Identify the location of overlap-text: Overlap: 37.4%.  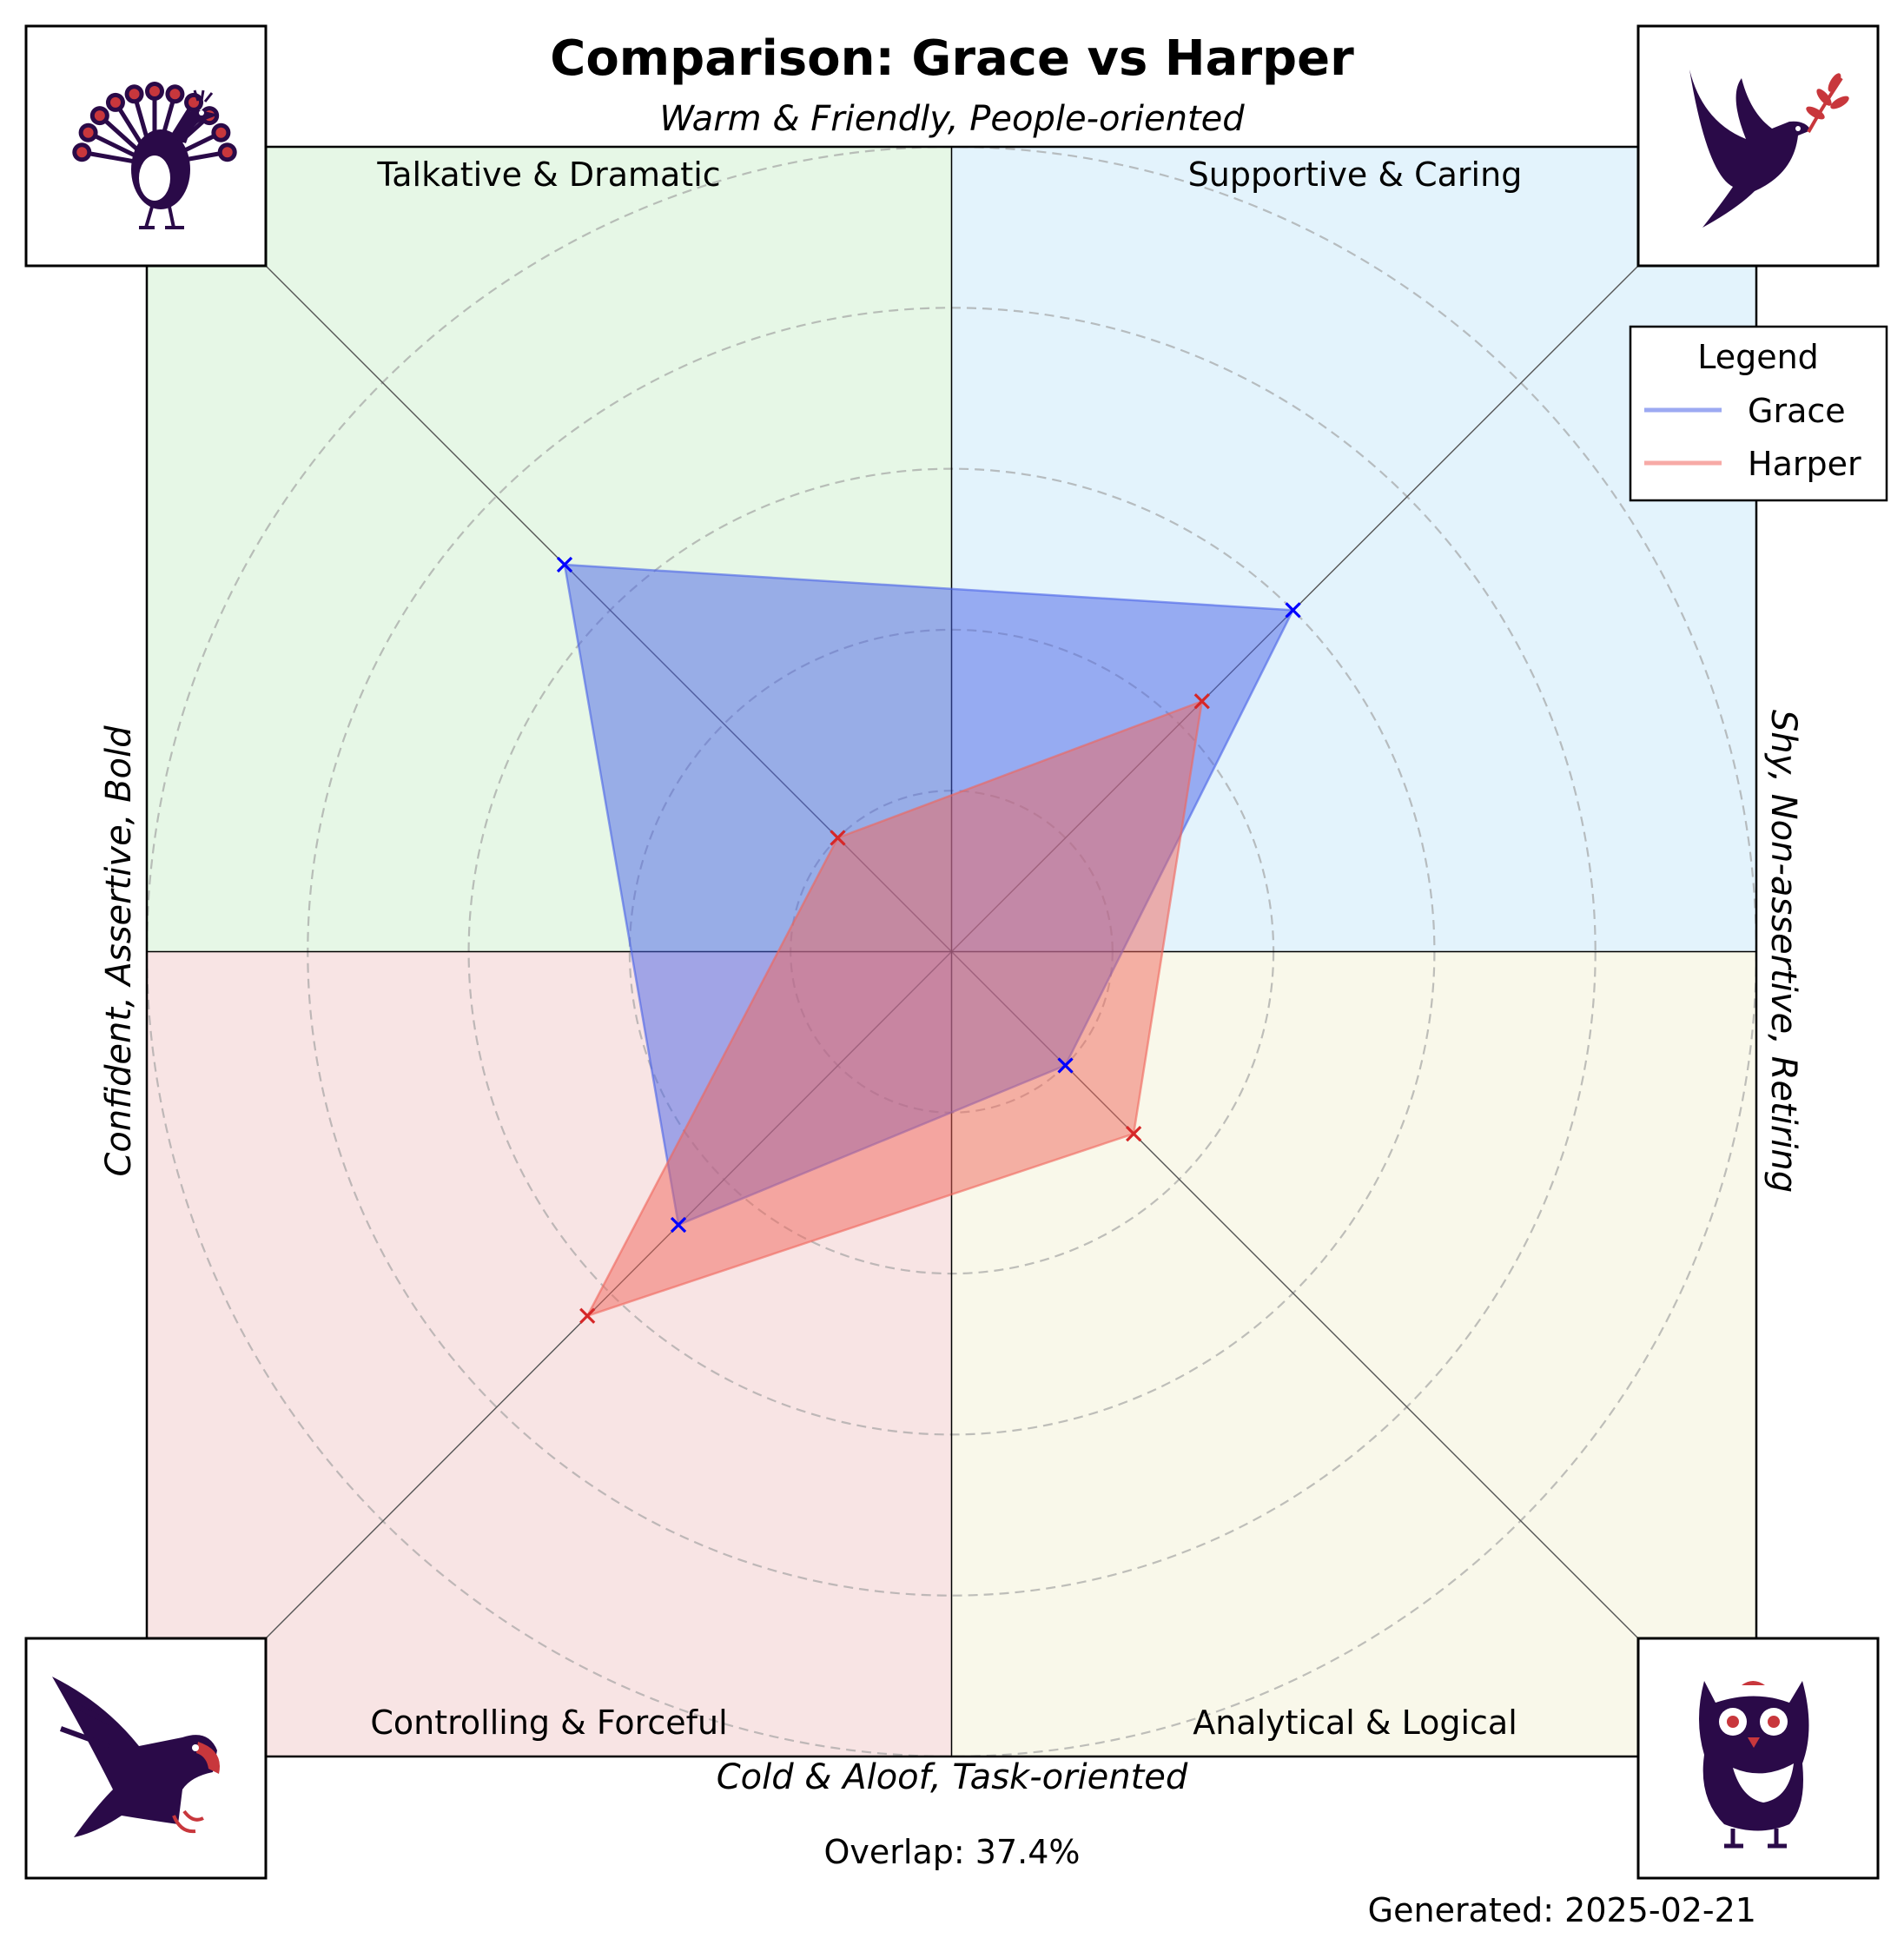
(952, 1852).